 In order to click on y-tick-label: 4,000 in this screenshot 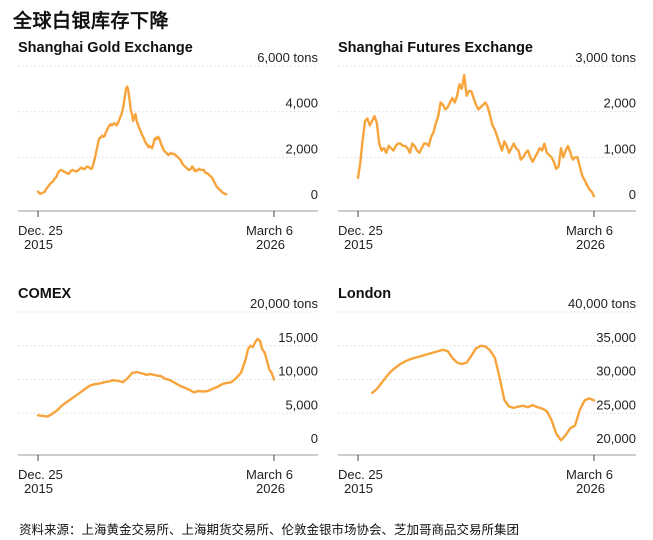, I will do `click(301, 103)`.